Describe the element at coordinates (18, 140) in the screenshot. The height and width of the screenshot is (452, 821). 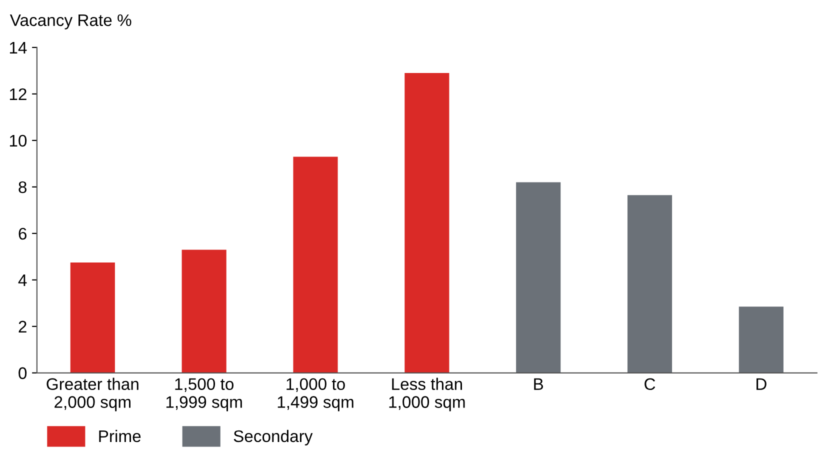
I see `y-tick-label: 10` at that location.